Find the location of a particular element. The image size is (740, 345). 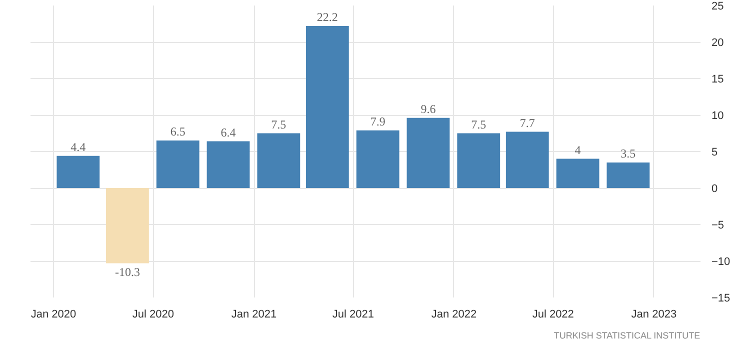

data-label: 7.9 is located at coordinates (378, 121).